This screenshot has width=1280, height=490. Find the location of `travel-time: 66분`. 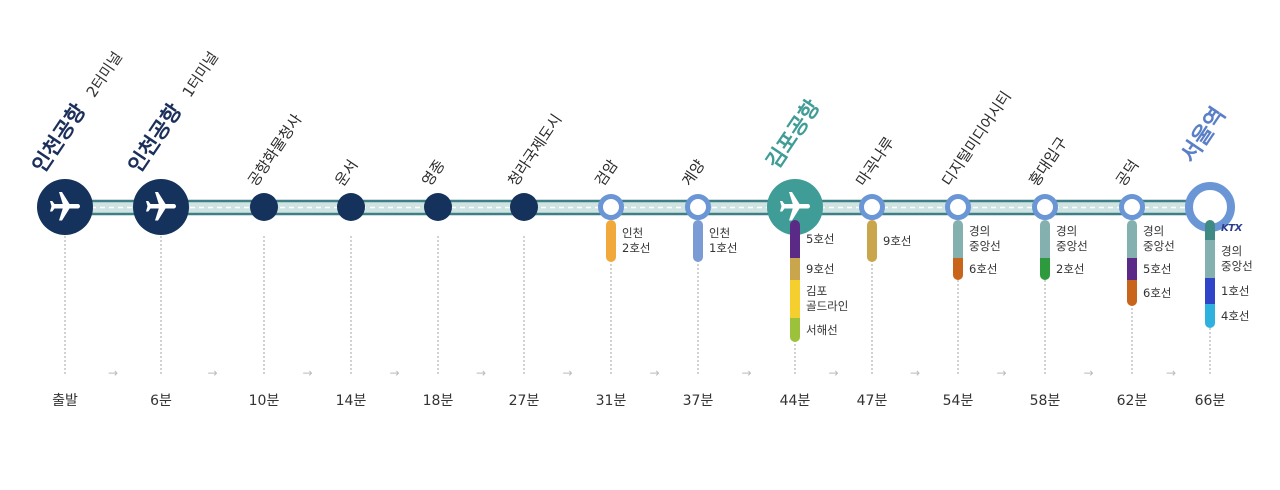

travel-time: 66분 is located at coordinates (1210, 401).